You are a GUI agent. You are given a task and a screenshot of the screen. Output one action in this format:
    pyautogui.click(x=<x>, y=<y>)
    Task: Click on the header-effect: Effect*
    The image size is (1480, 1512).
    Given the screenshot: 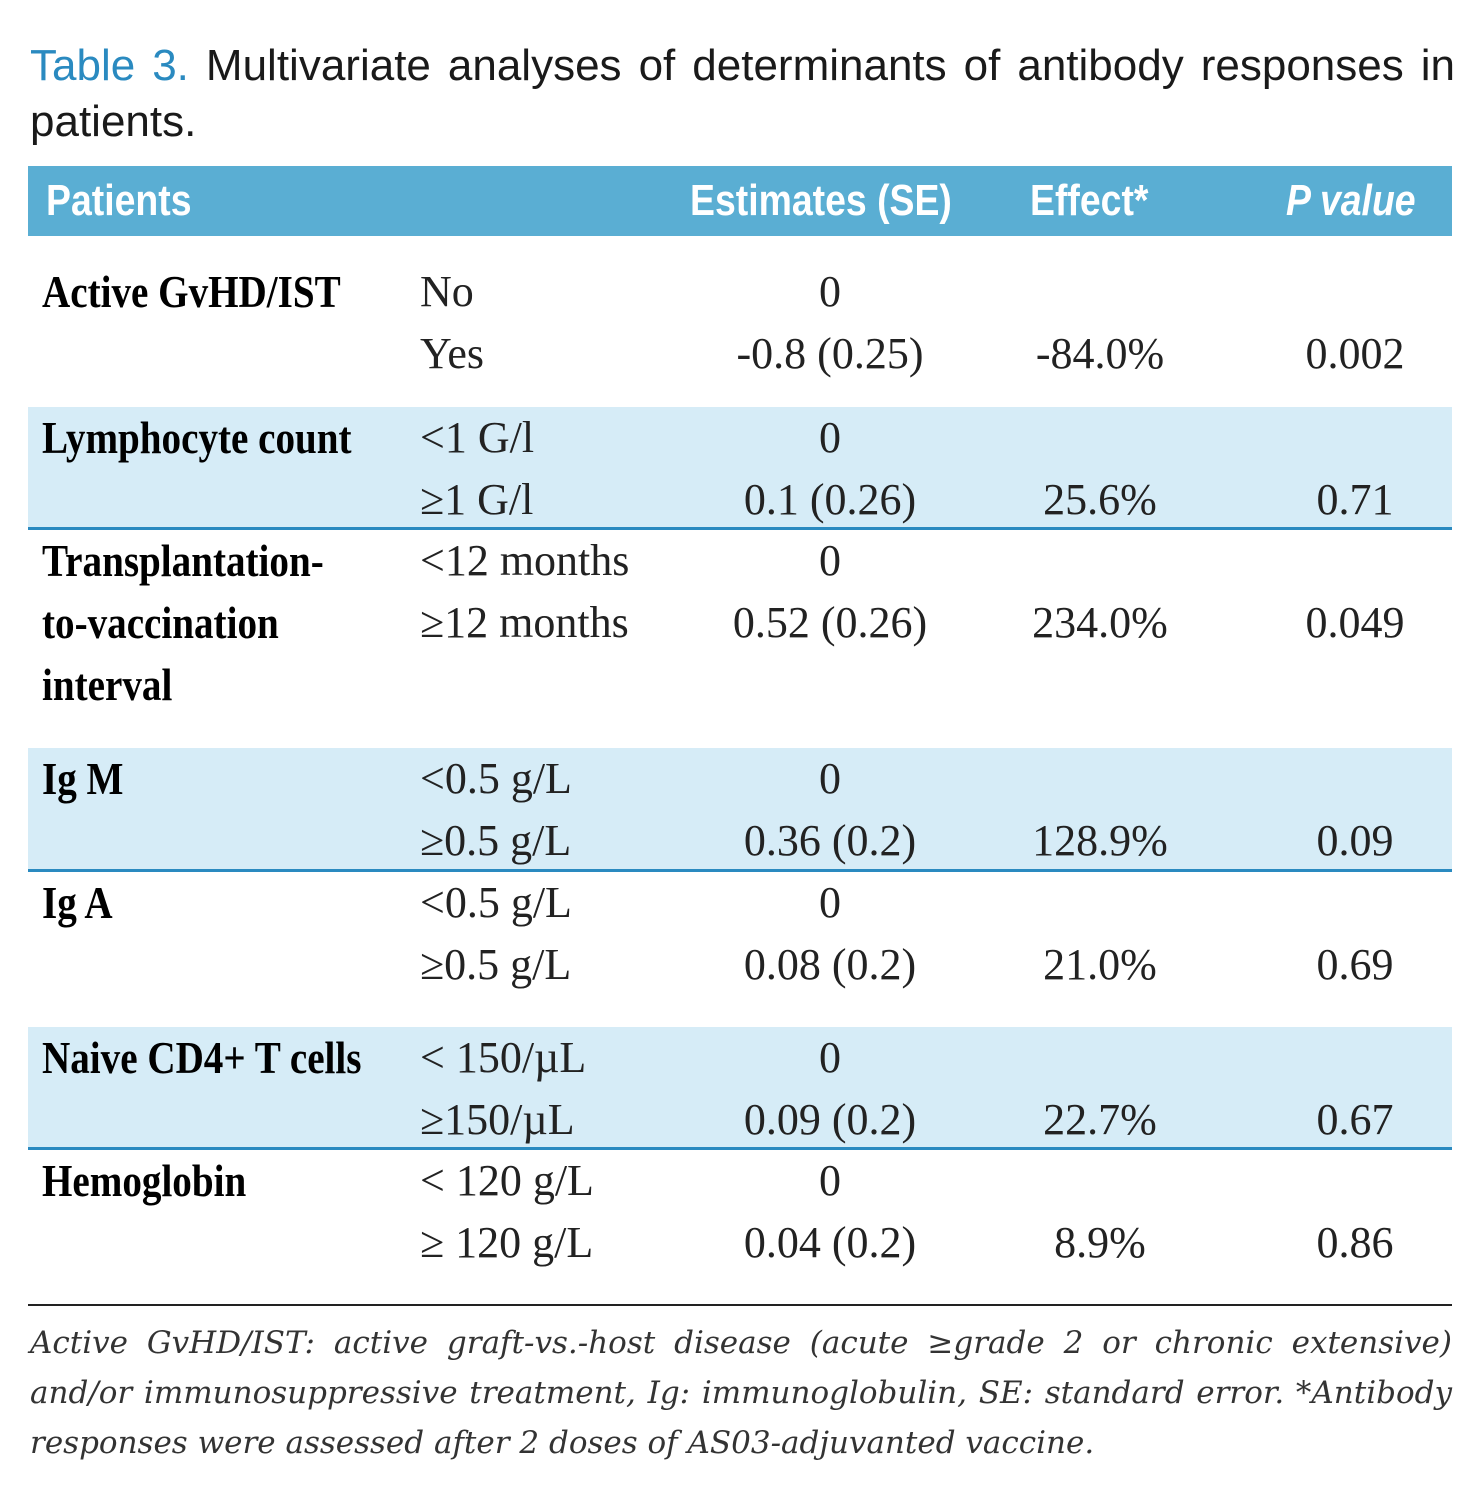 What is the action you would take?
    pyautogui.click(x=1089, y=200)
    